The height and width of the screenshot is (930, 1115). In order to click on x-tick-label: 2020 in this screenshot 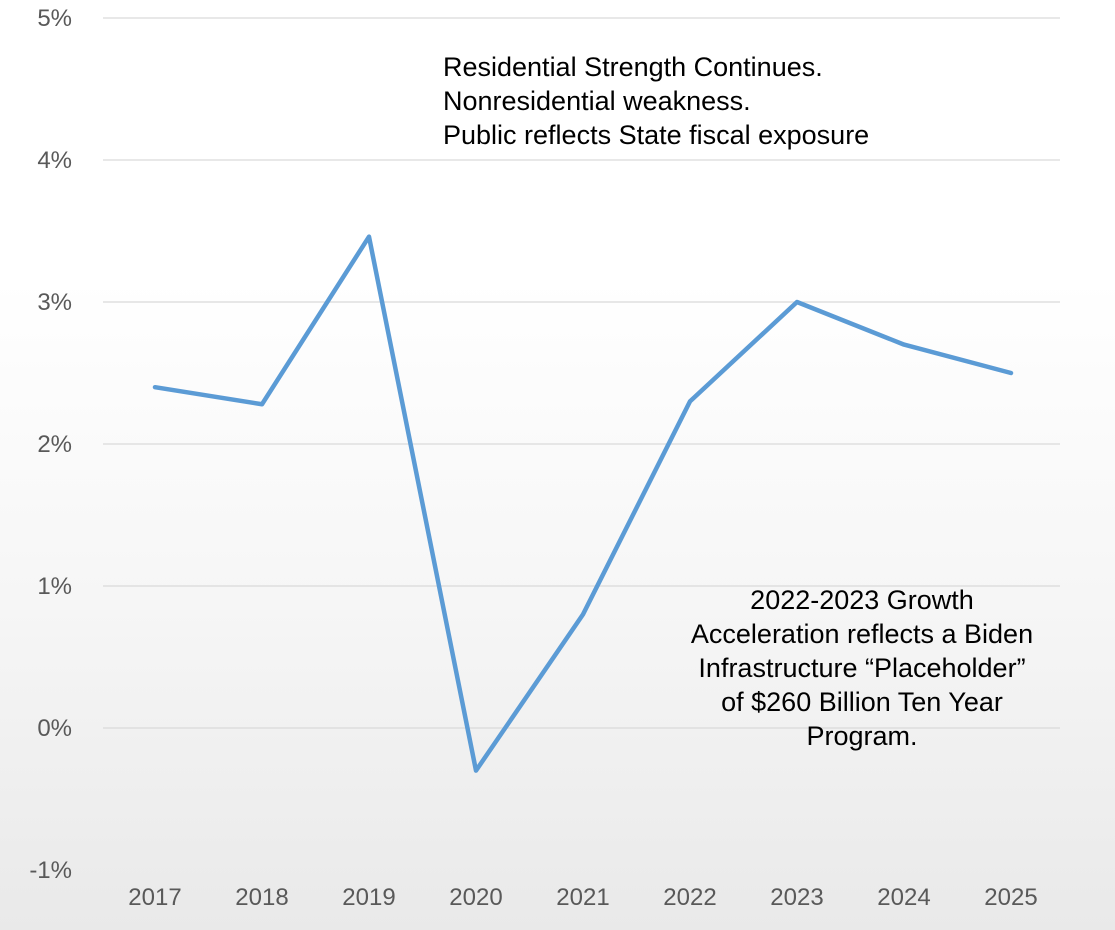, I will do `click(475, 897)`.